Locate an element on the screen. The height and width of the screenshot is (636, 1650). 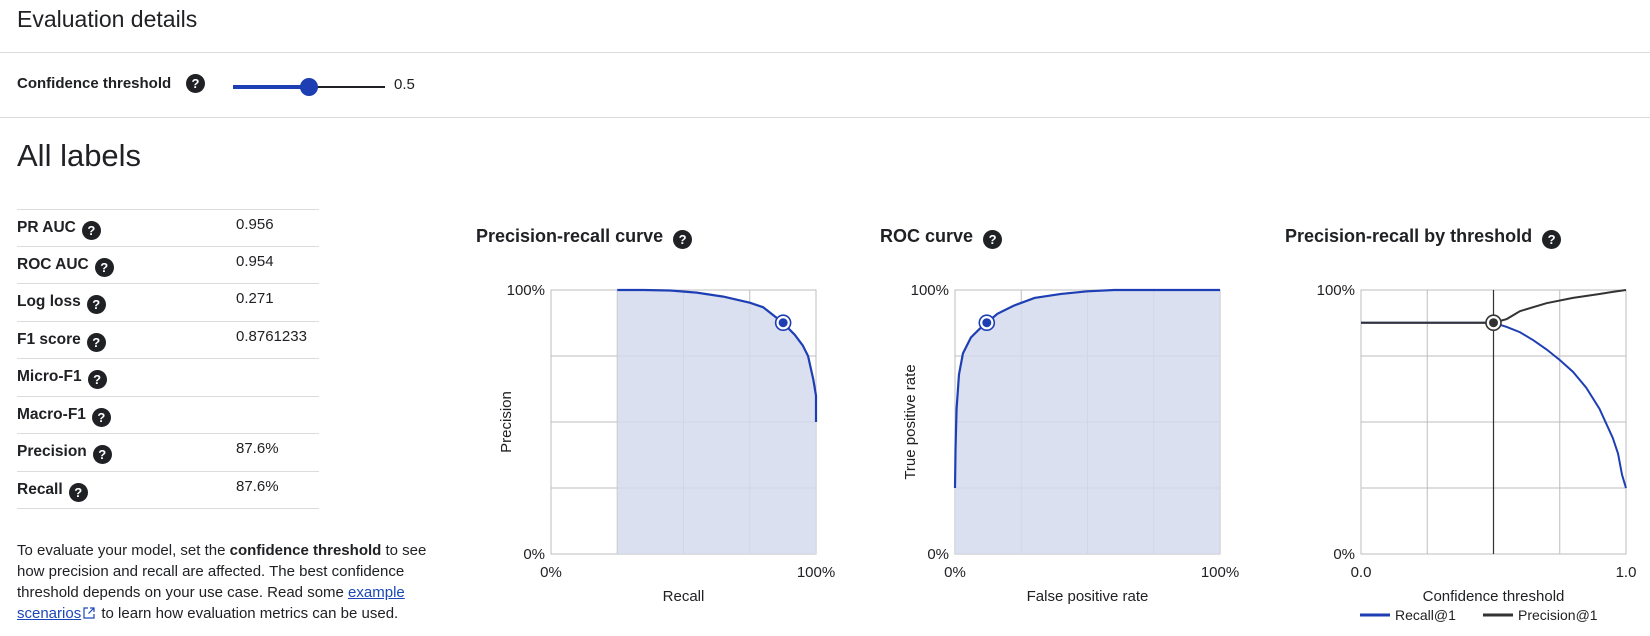
chart-title-text: ROC curve is located at coordinates (927, 236).